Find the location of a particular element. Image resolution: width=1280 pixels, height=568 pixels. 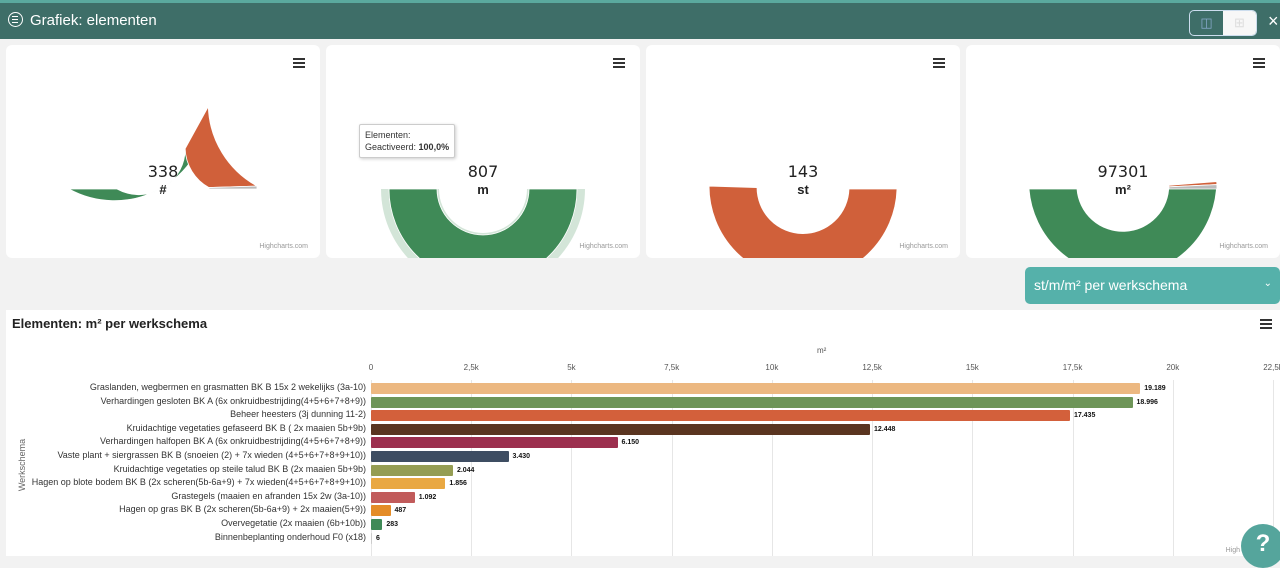

gauge-unit: # is located at coordinates (163, 189).